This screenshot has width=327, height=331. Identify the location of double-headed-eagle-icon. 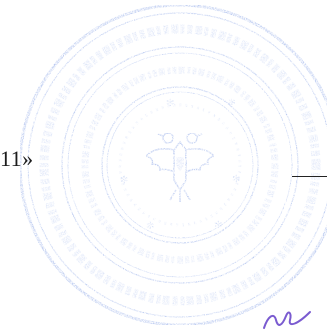
(180, 167).